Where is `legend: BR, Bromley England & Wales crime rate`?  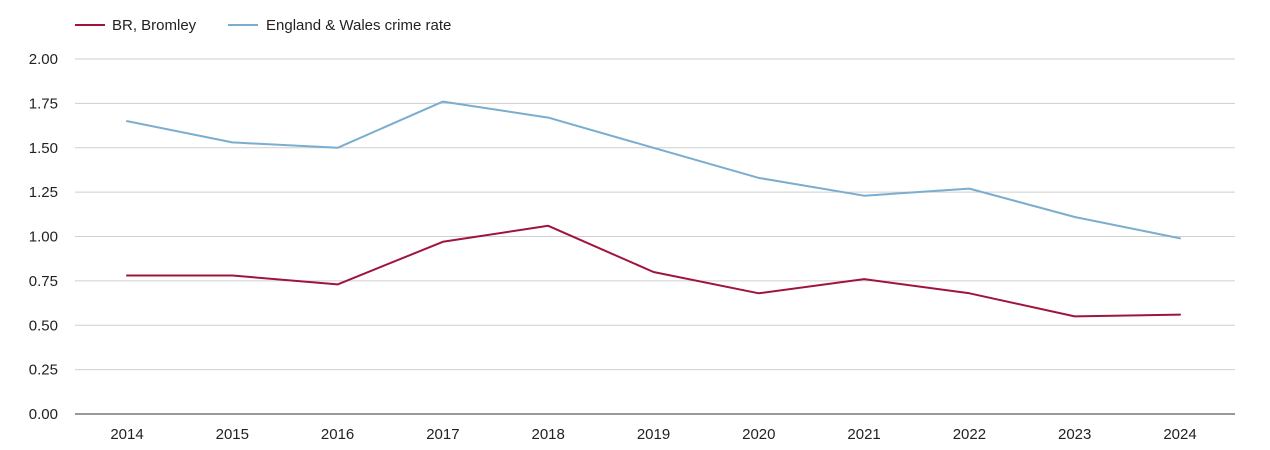
legend: BR, Bromley England & Wales crime rate is located at coordinates (263, 25).